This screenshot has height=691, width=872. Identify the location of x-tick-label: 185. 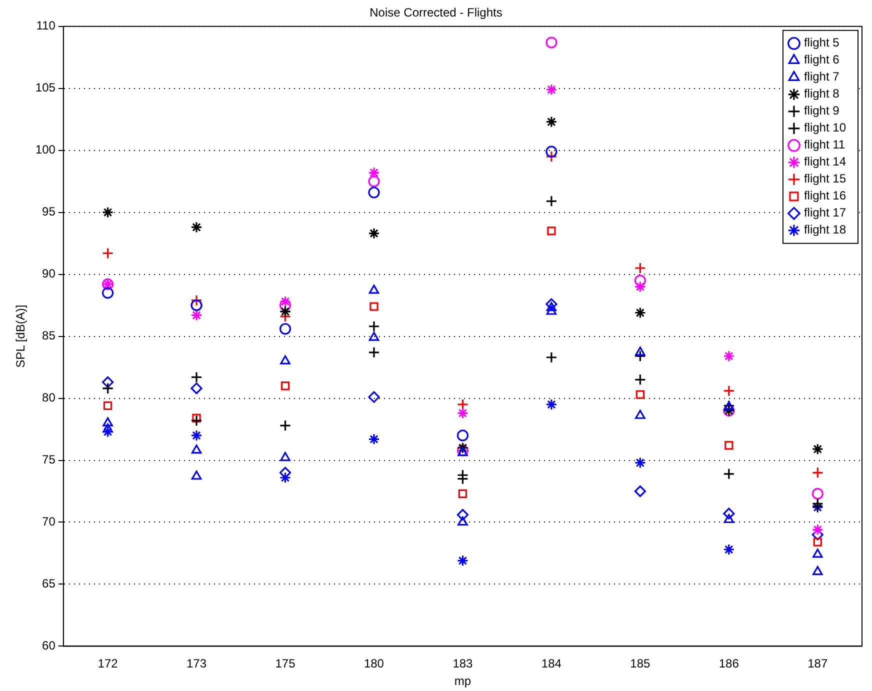
(640, 663).